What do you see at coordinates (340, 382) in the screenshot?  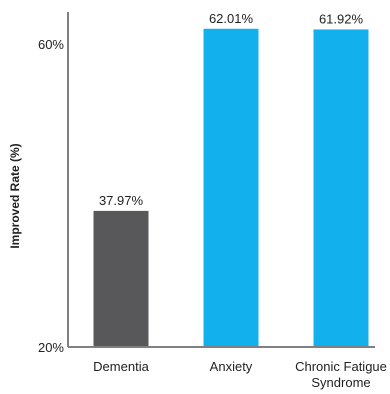 I see `category-label: Syndrome` at bounding box center [340, 382].